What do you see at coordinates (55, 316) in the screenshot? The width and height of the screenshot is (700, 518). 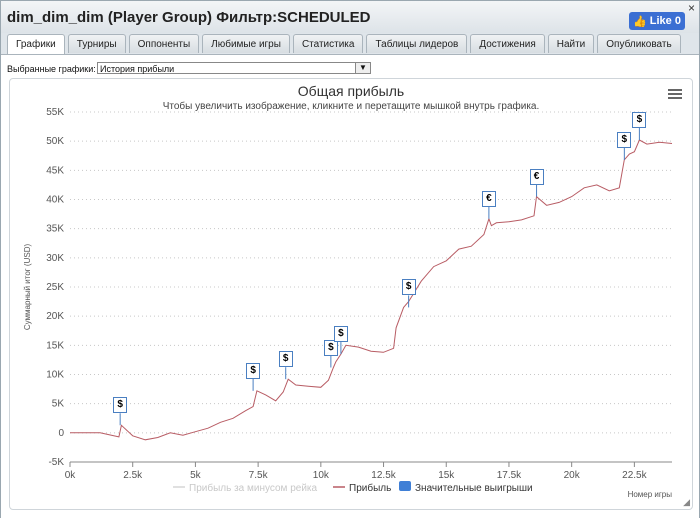 I see `y-tick-label: 20K` at bounding box center [55, 316].